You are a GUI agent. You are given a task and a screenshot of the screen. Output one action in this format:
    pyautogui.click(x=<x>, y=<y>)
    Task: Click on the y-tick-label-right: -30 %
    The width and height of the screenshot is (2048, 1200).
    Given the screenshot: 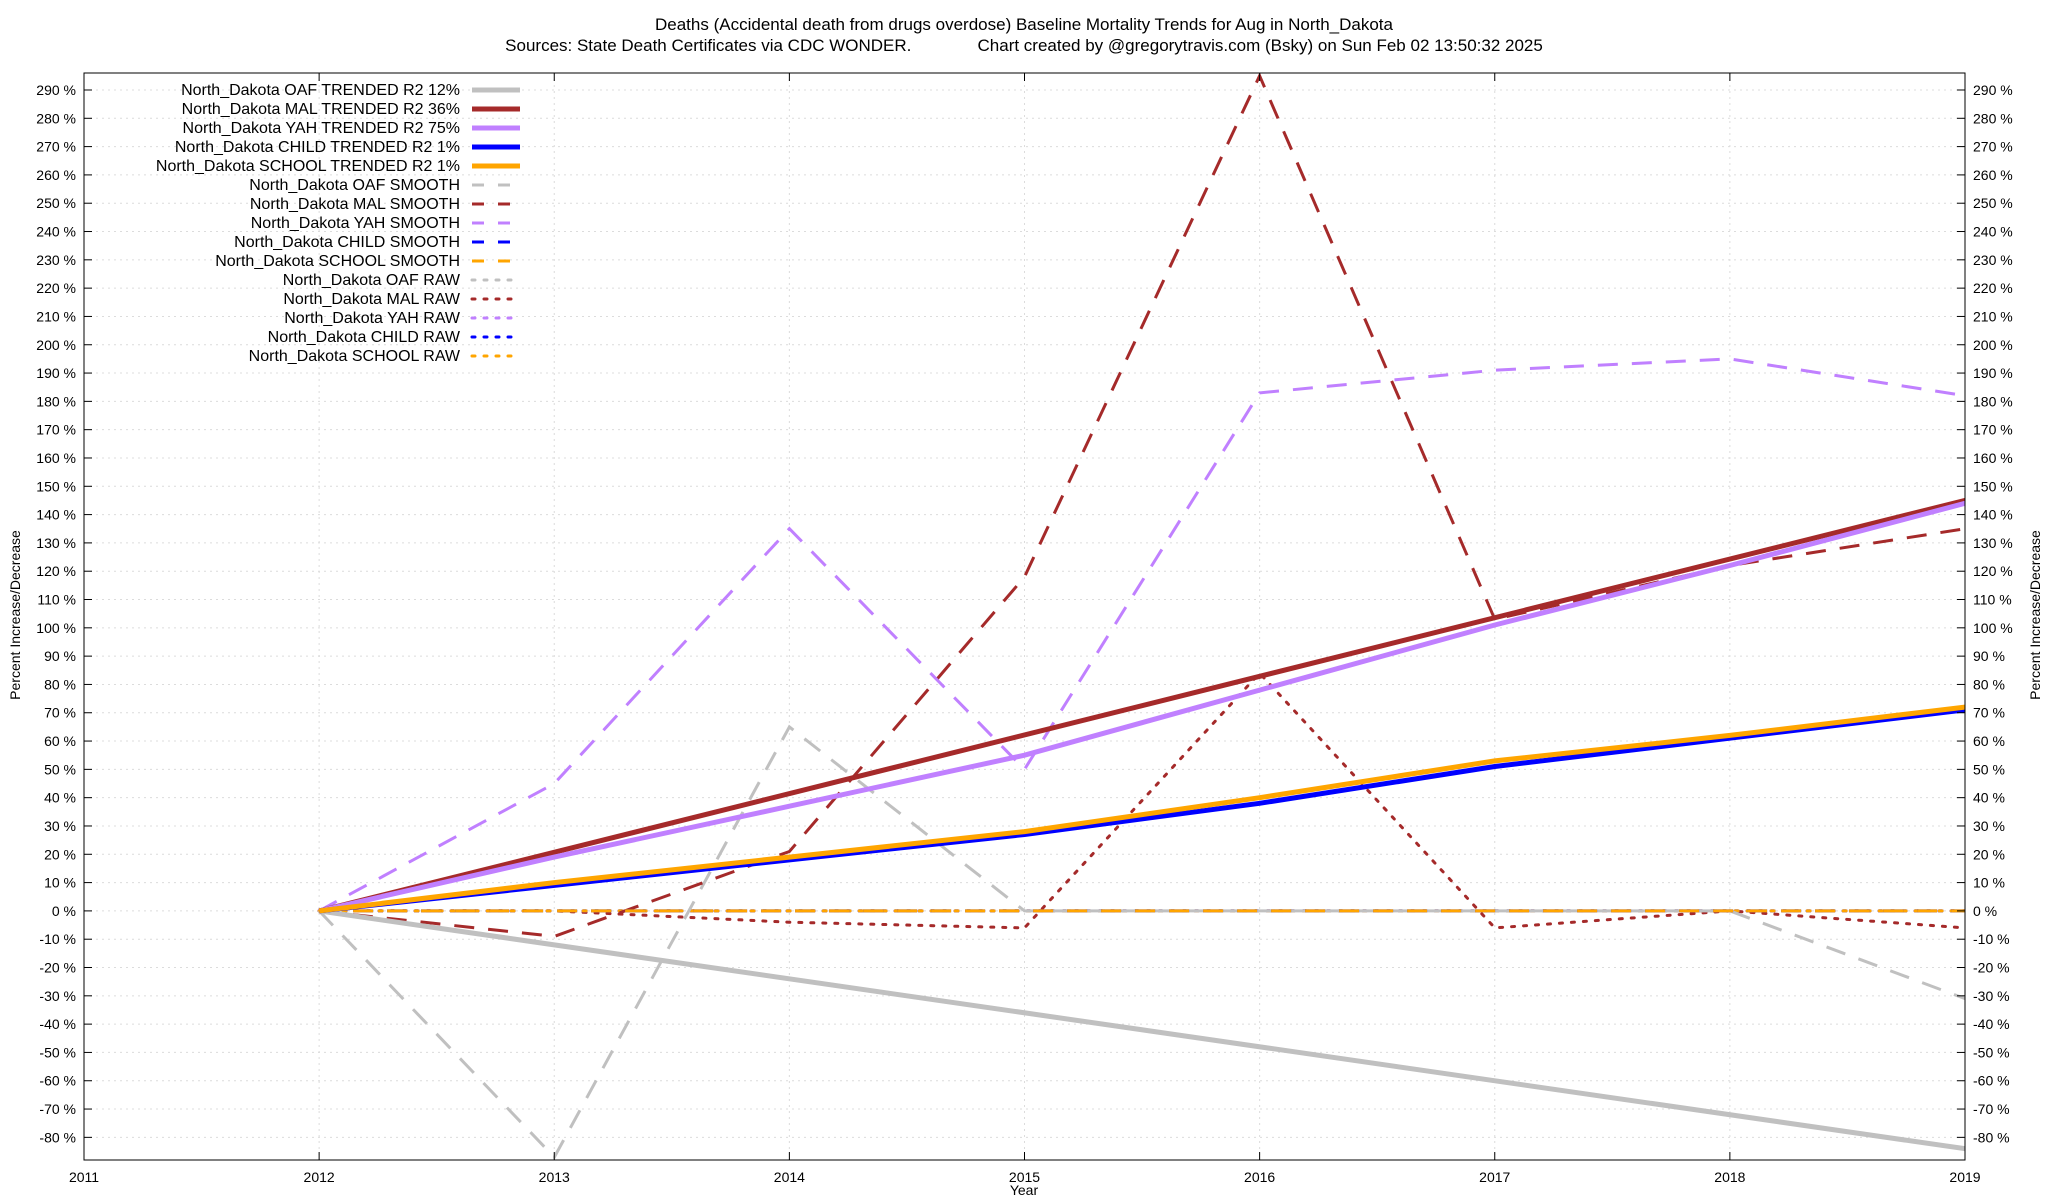 What is the action you would take?
    pyautogui.click(x=1991, y=996)
    